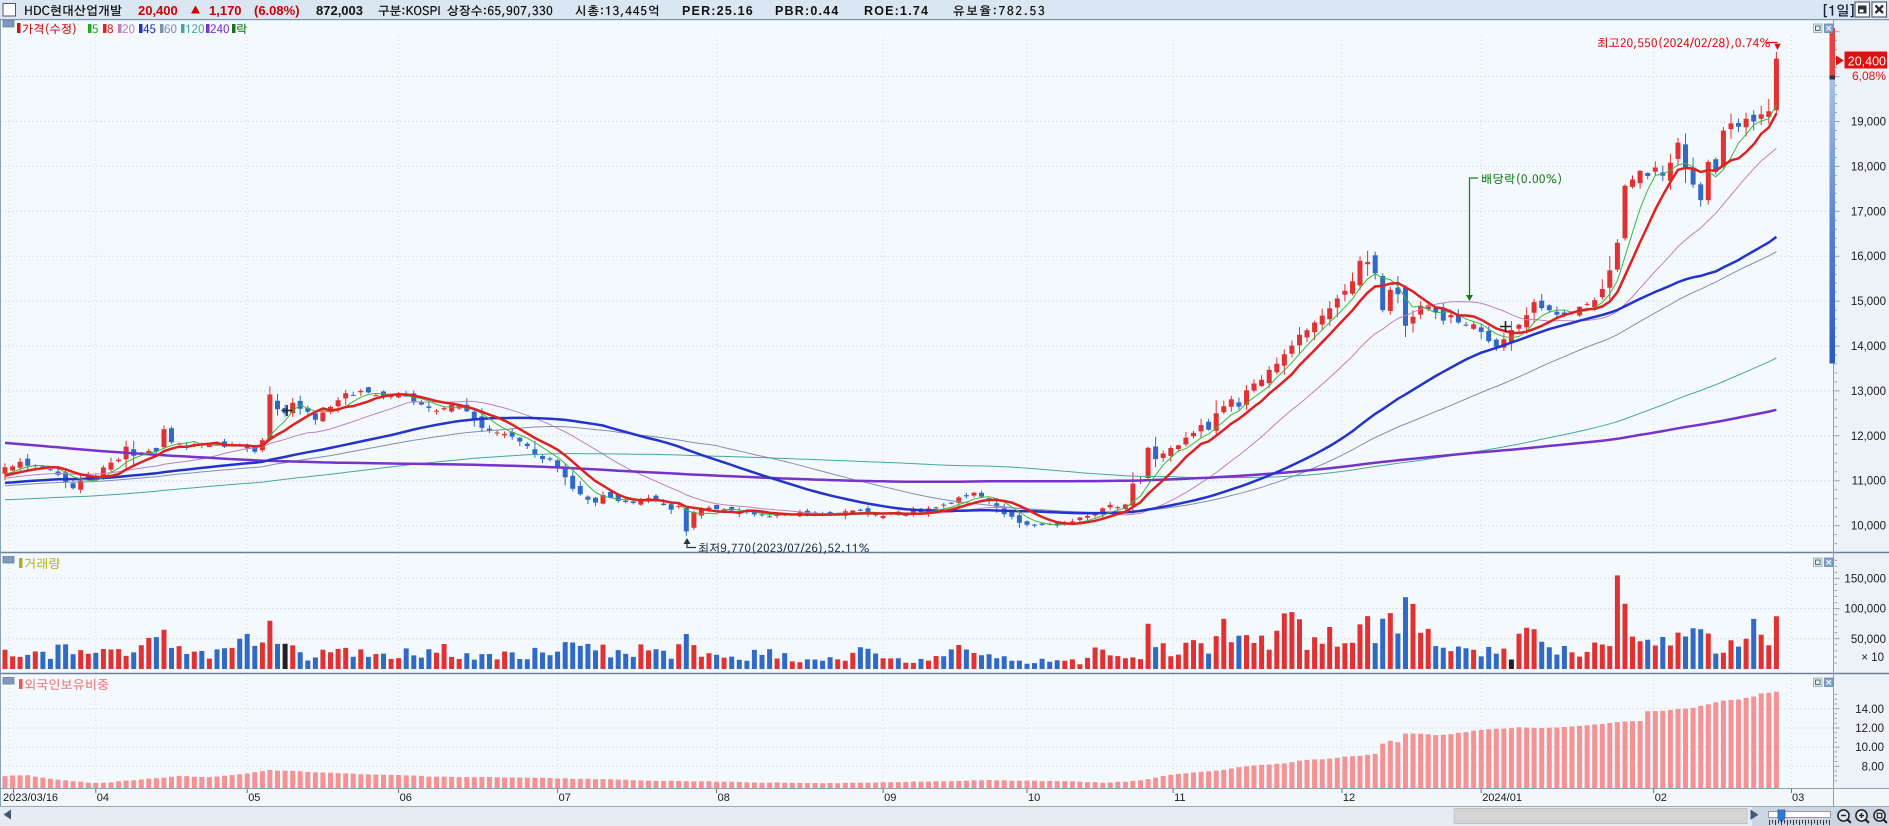 The image size is (1889, 826). What do you see at coordinates (254, 798) in the screenshot?
I see `svg-text: 05` at bounding box center [254, 798].